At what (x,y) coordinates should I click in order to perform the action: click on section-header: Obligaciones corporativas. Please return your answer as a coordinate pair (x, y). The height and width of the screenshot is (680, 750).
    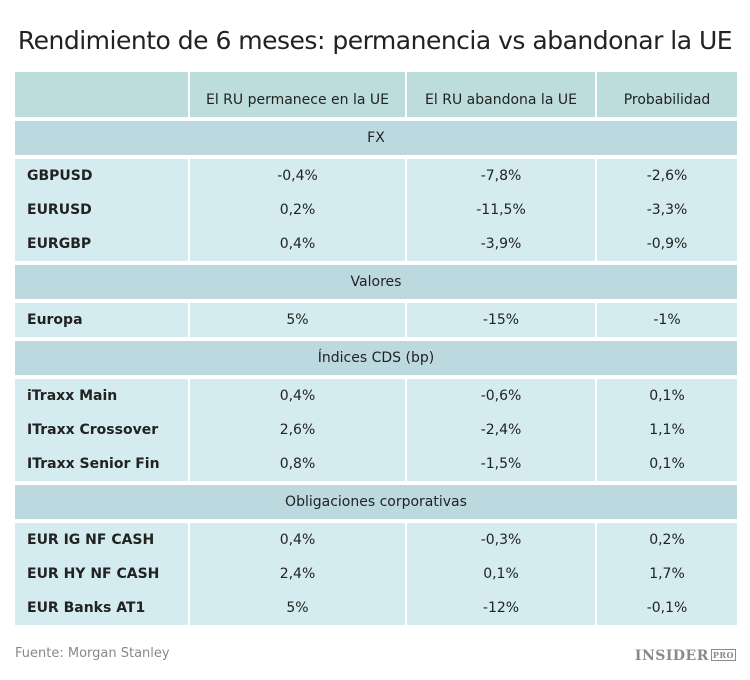
    Looking at the image, I should click on (376, 502).